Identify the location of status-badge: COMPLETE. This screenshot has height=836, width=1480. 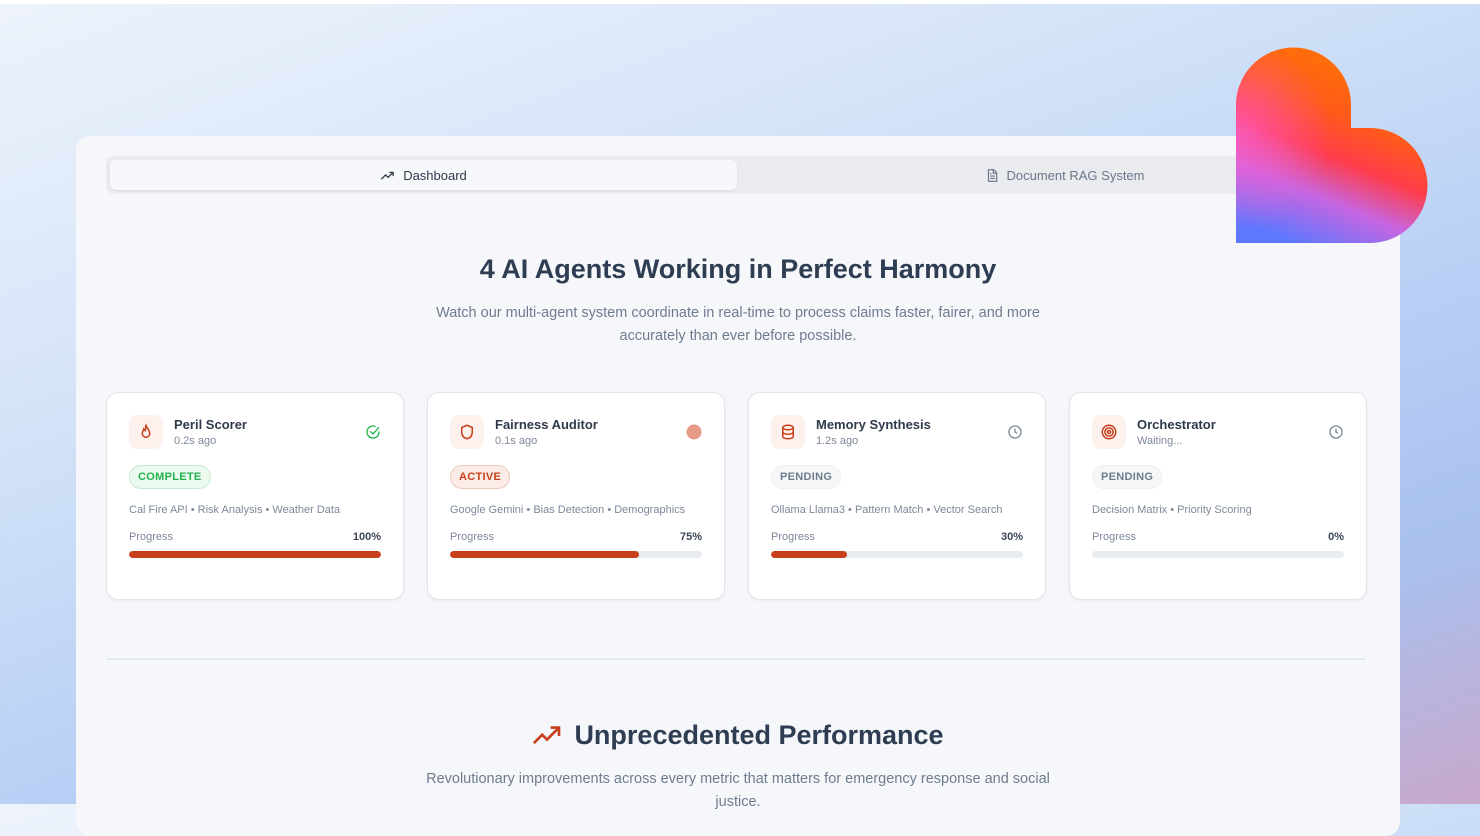
(170, 477).